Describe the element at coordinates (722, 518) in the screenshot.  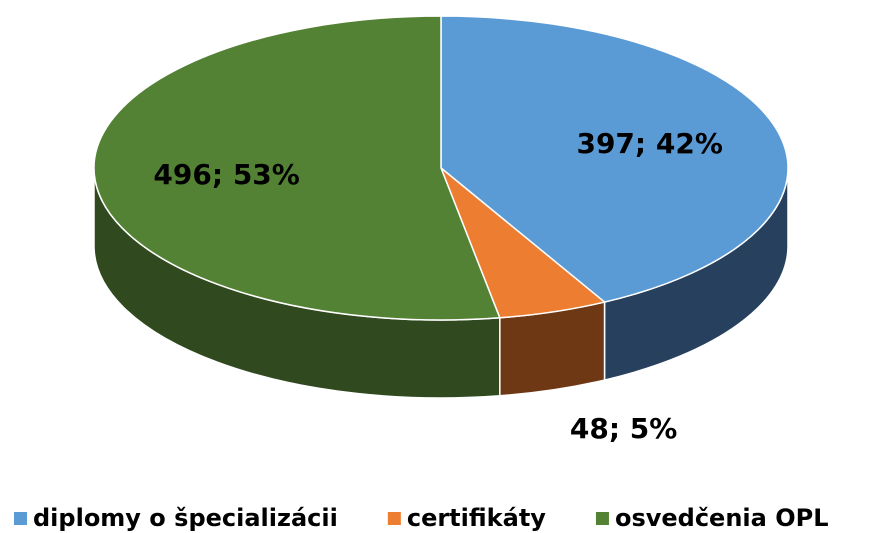
I see `legend-label: osvedčenia OPL` at that location.